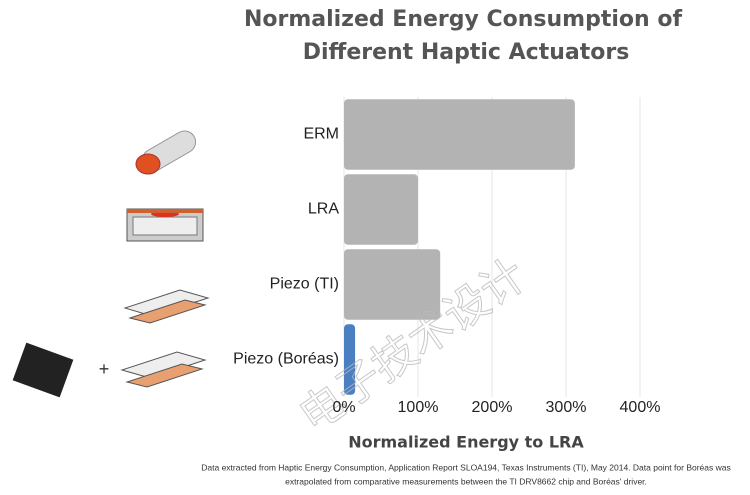 This screenshot has height=495, width=750. Describe the element at coordinates (640, 407) in the screenshot. I see `x-tick-label: 400%` at that location.